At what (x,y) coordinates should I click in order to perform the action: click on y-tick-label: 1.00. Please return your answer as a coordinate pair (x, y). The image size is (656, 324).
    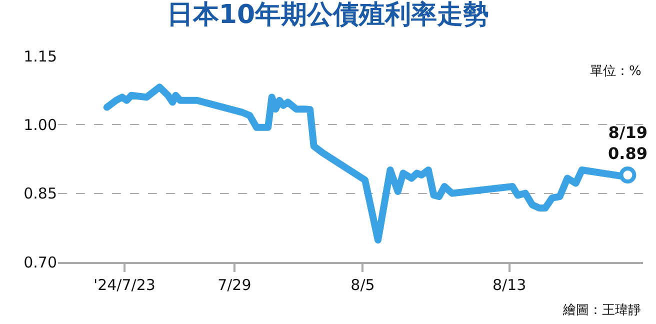
    Looking at the image, I should click on (40, 125).